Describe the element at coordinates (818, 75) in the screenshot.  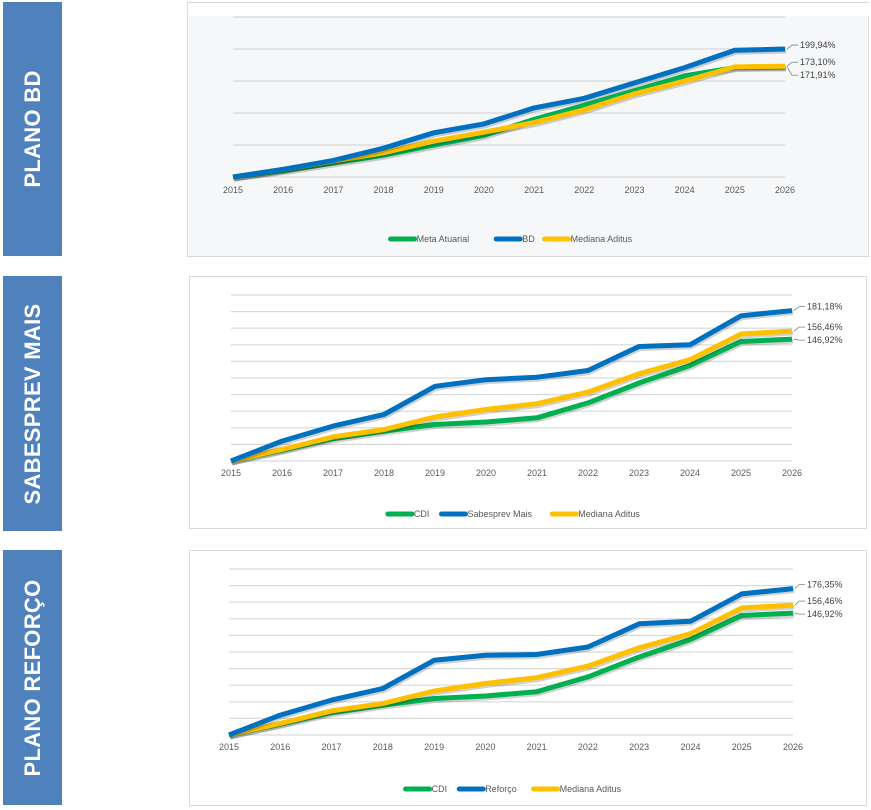
I see `end-value-label: 171,91%` at that location.